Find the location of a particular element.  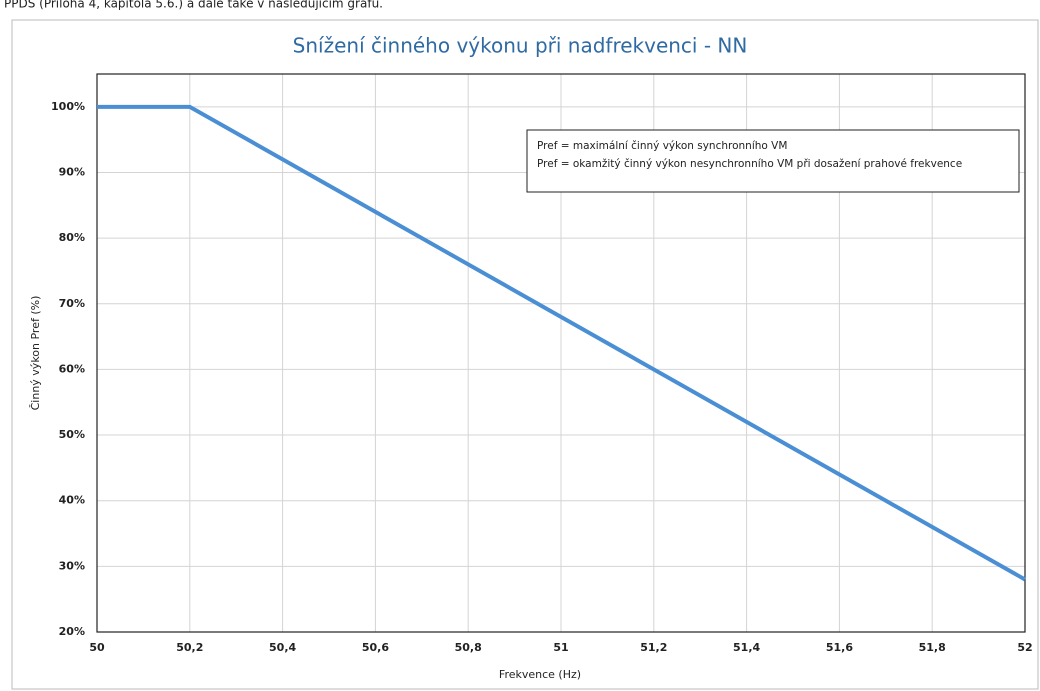

x-tick-label: 51,4 is located at coordinates (746, 647).